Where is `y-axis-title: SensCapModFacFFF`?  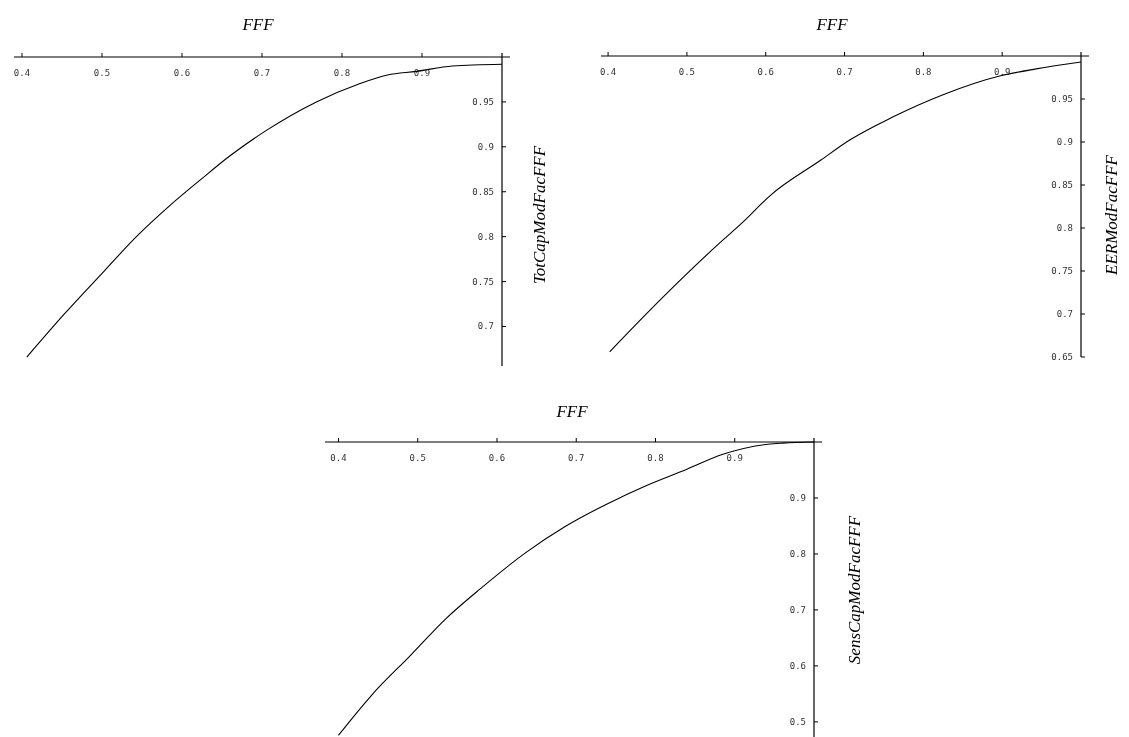 y-axis-title: SensCapModFacFFF is located at coordinates (854, 590).